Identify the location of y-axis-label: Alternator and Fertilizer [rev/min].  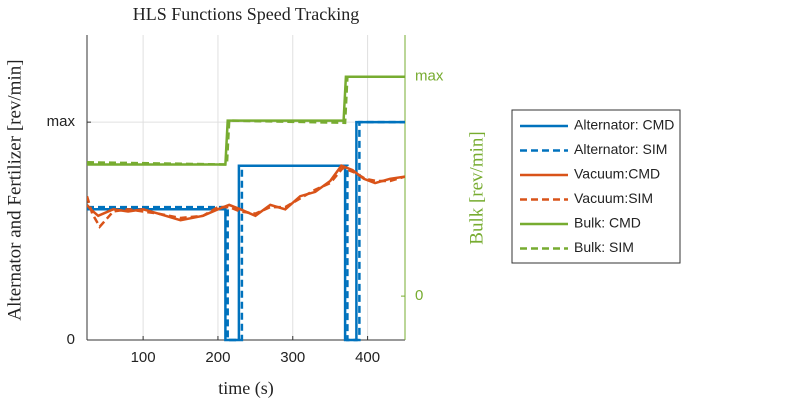
(14, 189).